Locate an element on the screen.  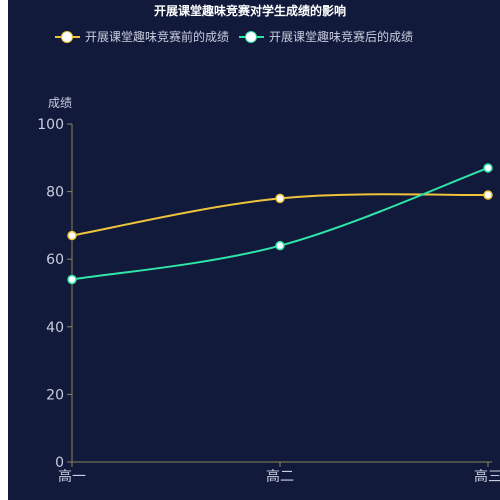
legend-label-after: 开展课堂趣味竞赛后的成绩 is located at coordinates (341, 37).